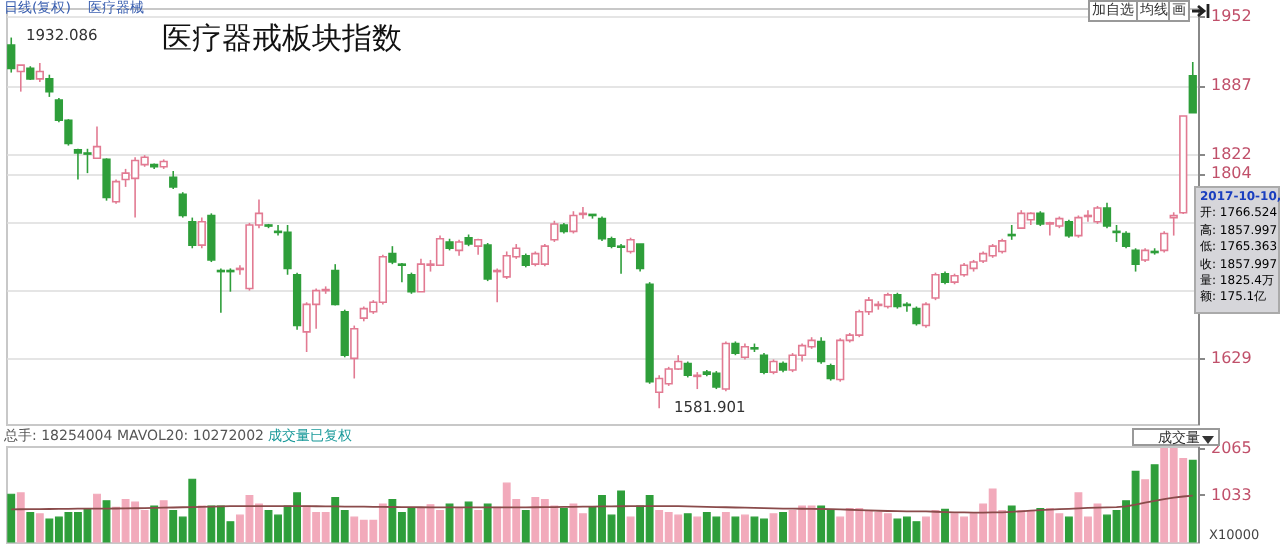 The height and width of the screenshot is (544, 1280). What do you see at coordinates (1231, 16) in the screenshot?
I see `y-tick-label: 1952` at bounding box center [1231, 16].